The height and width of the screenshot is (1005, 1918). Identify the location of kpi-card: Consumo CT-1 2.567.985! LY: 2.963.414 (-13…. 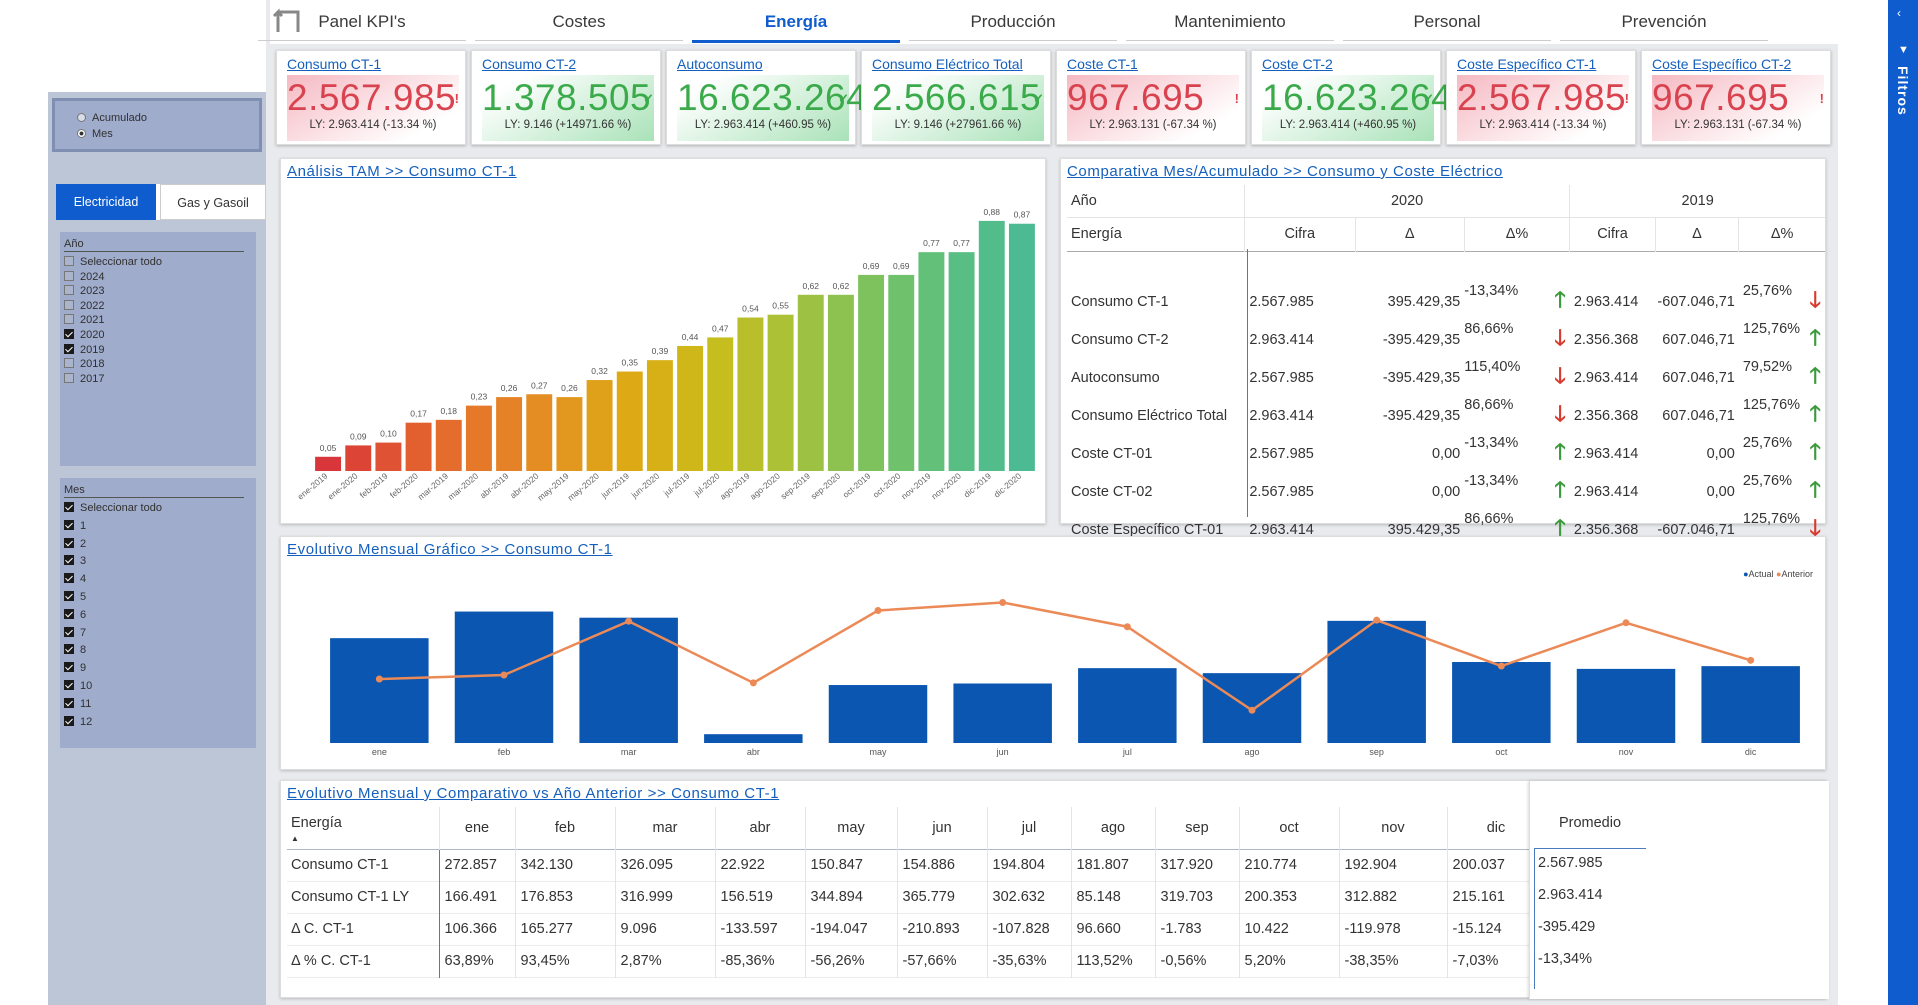
(371, 97).